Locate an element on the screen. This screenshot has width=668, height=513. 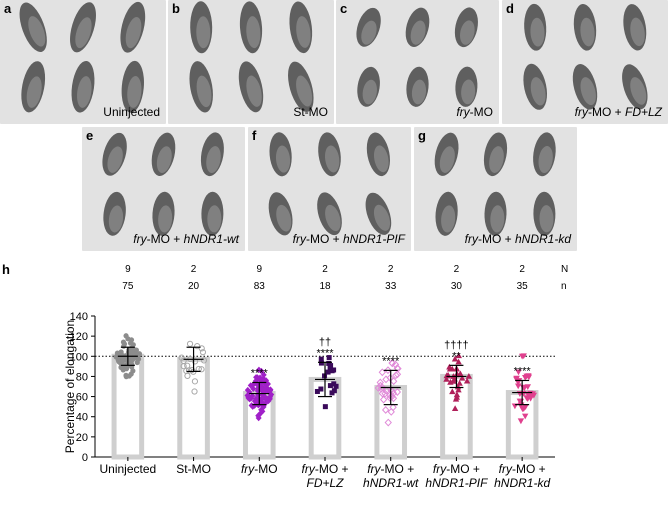
y-tick-label: 20 is located at coordinates (82, 438).